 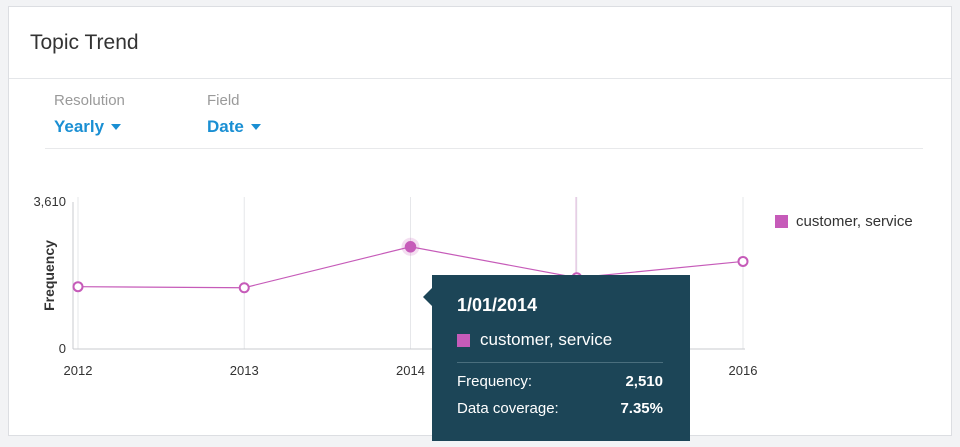 What do you see at coordinates (560, 362) in the screenshot?
I see `tooltip-separator` at bounding box center [560, 362].